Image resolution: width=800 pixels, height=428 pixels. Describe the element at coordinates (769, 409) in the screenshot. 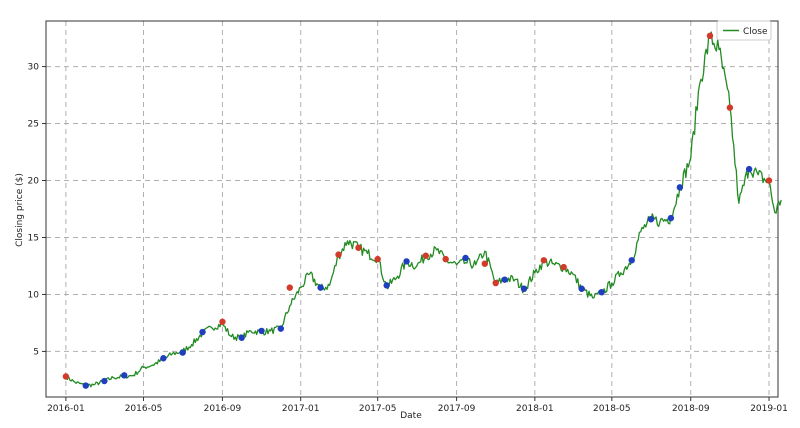

I see `x-tick-label-9: 2019-01` at that location.